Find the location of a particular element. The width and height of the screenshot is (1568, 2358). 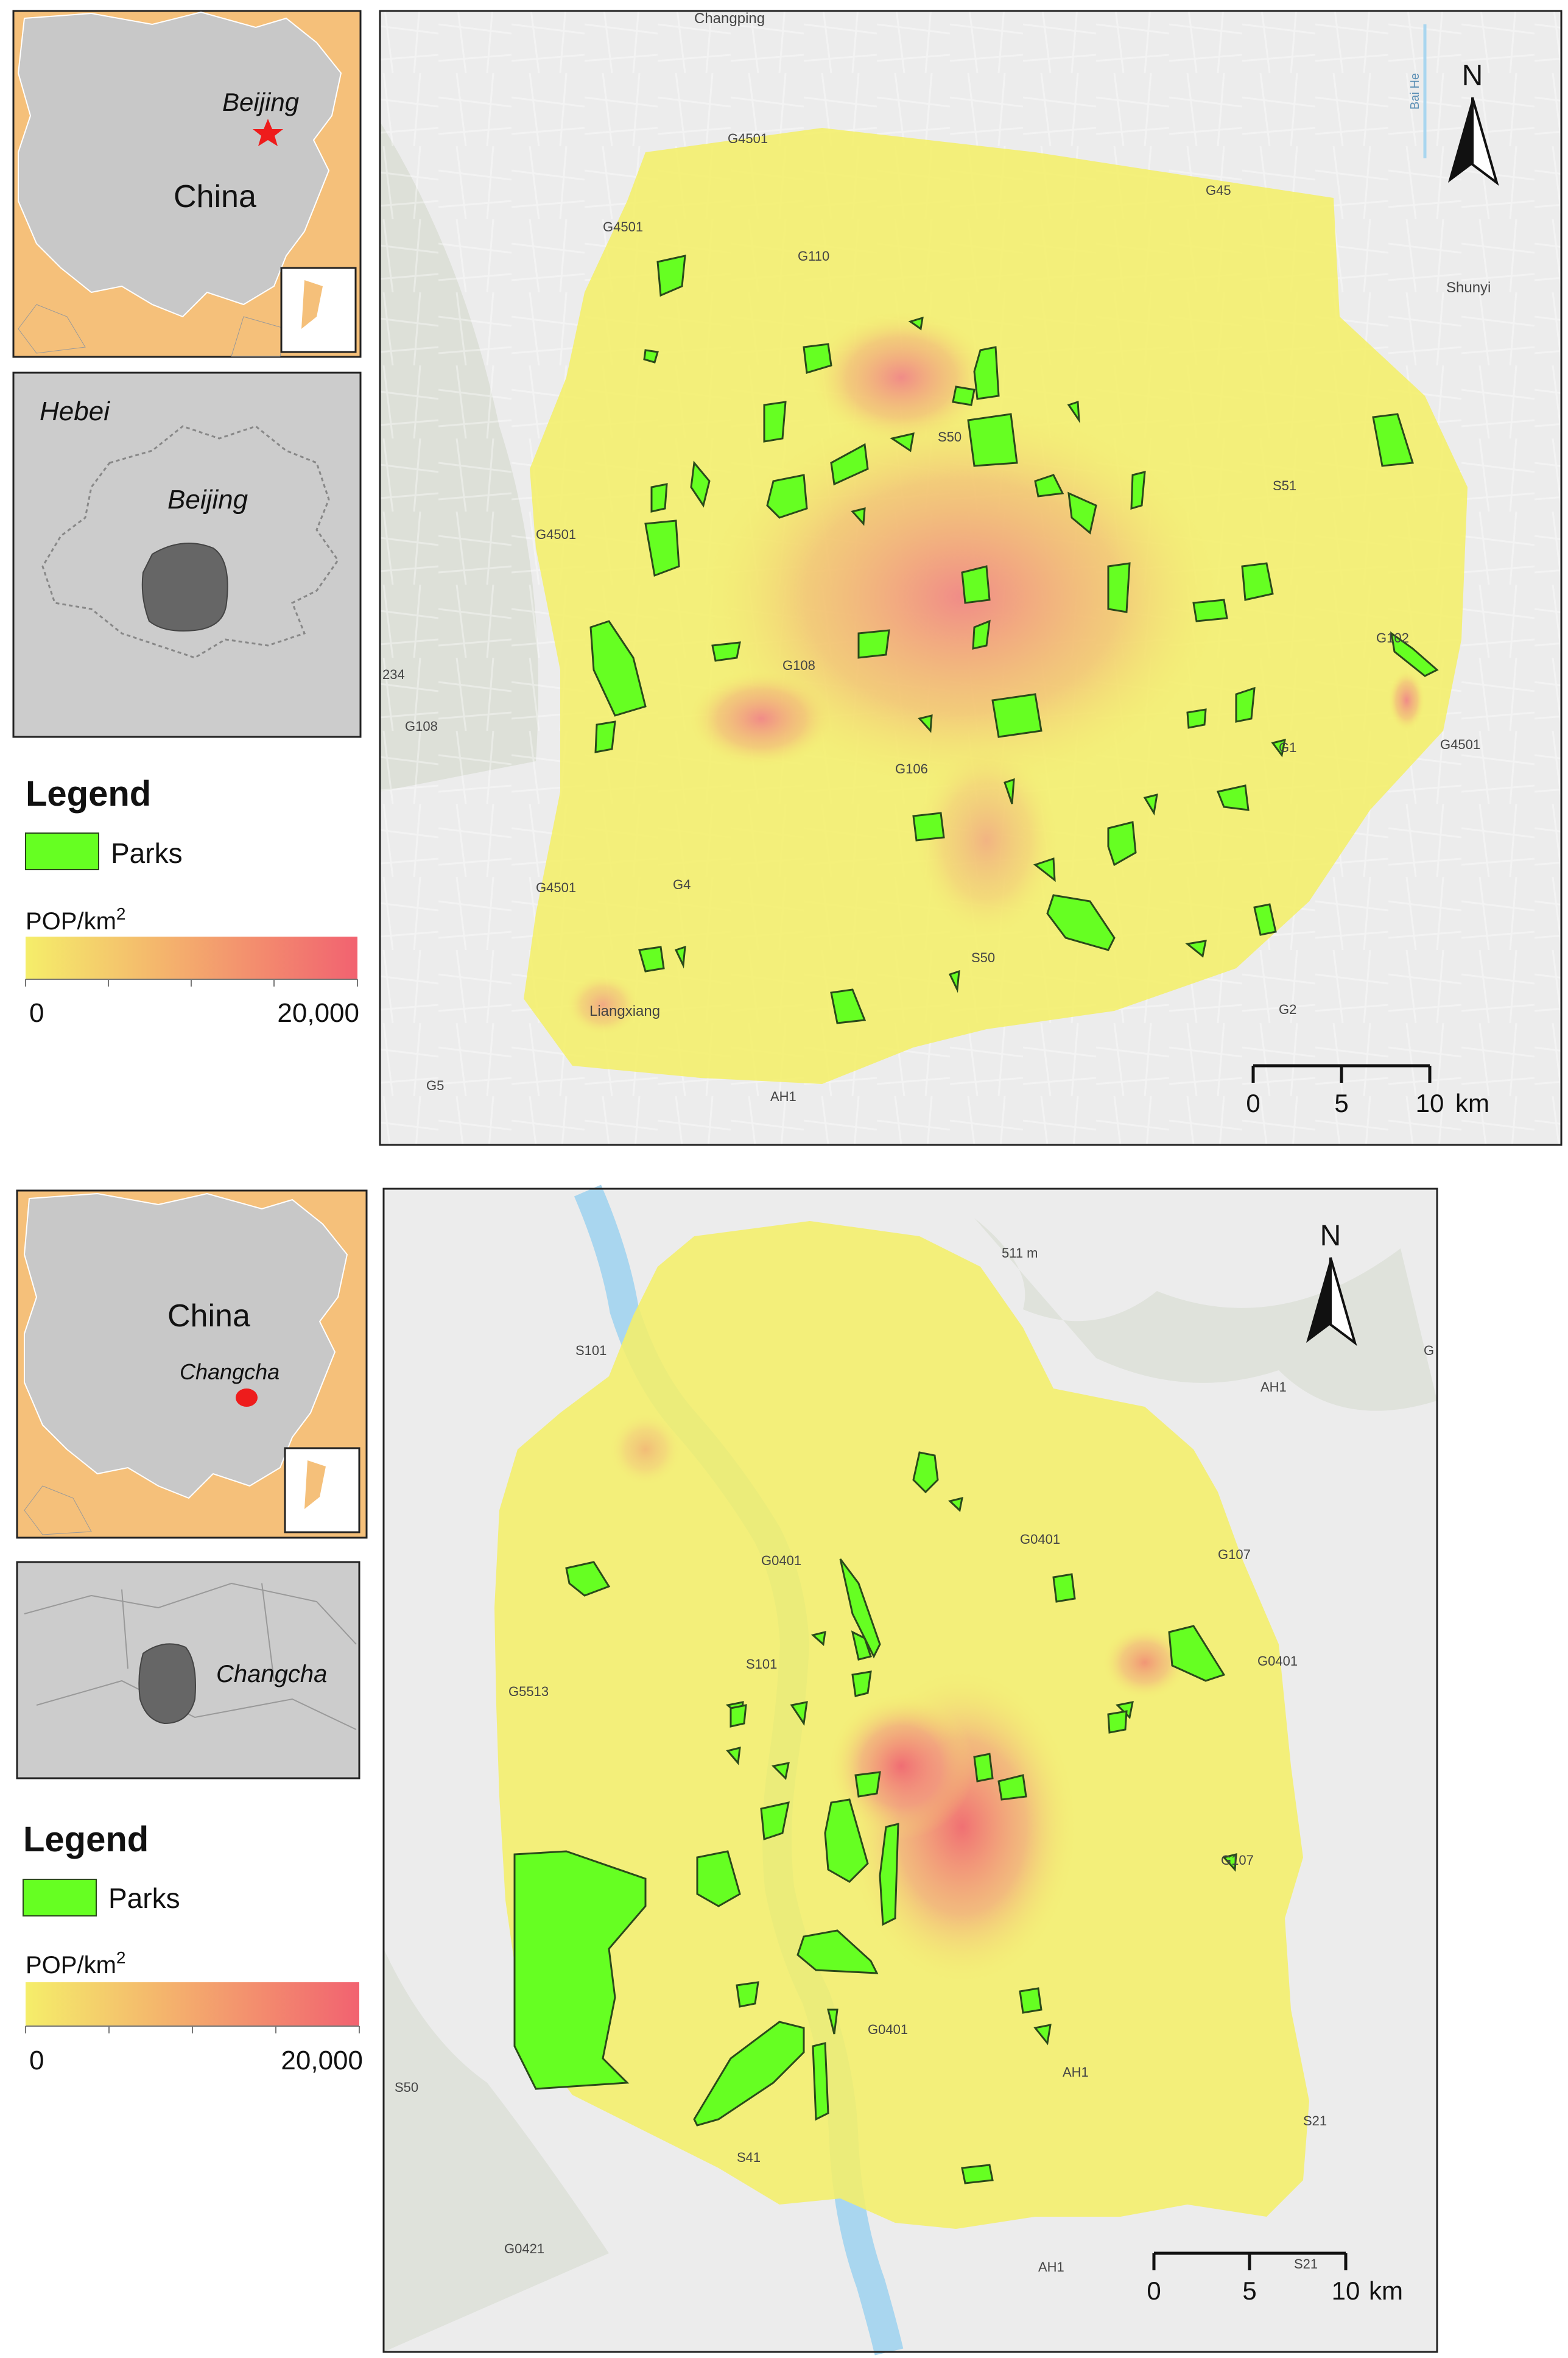

scale-tick-0: 0 is located at coordinates (1253, 1103).